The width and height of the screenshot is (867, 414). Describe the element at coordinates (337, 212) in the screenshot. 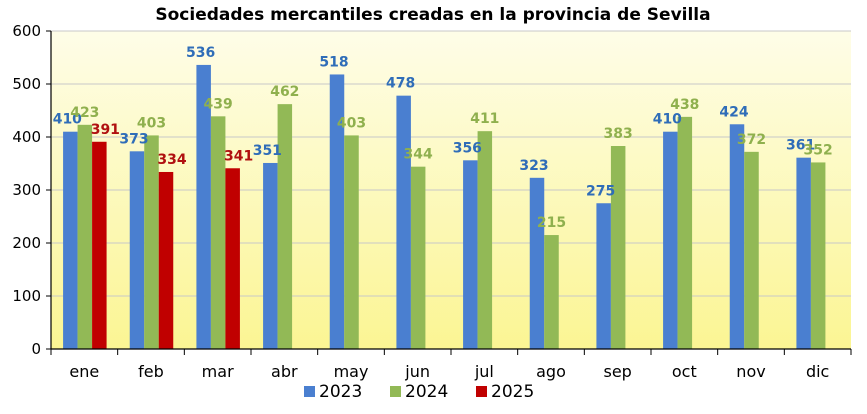

I see `bar-2023-may` at that location.